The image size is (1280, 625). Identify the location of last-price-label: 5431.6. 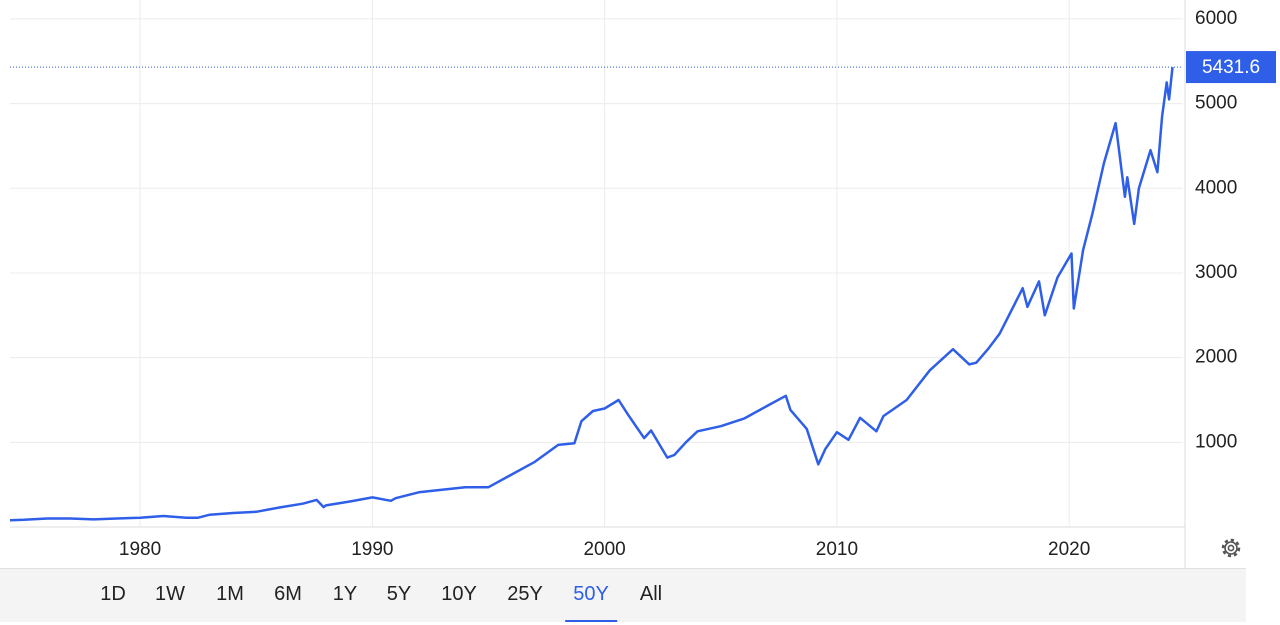
(1231, 67).